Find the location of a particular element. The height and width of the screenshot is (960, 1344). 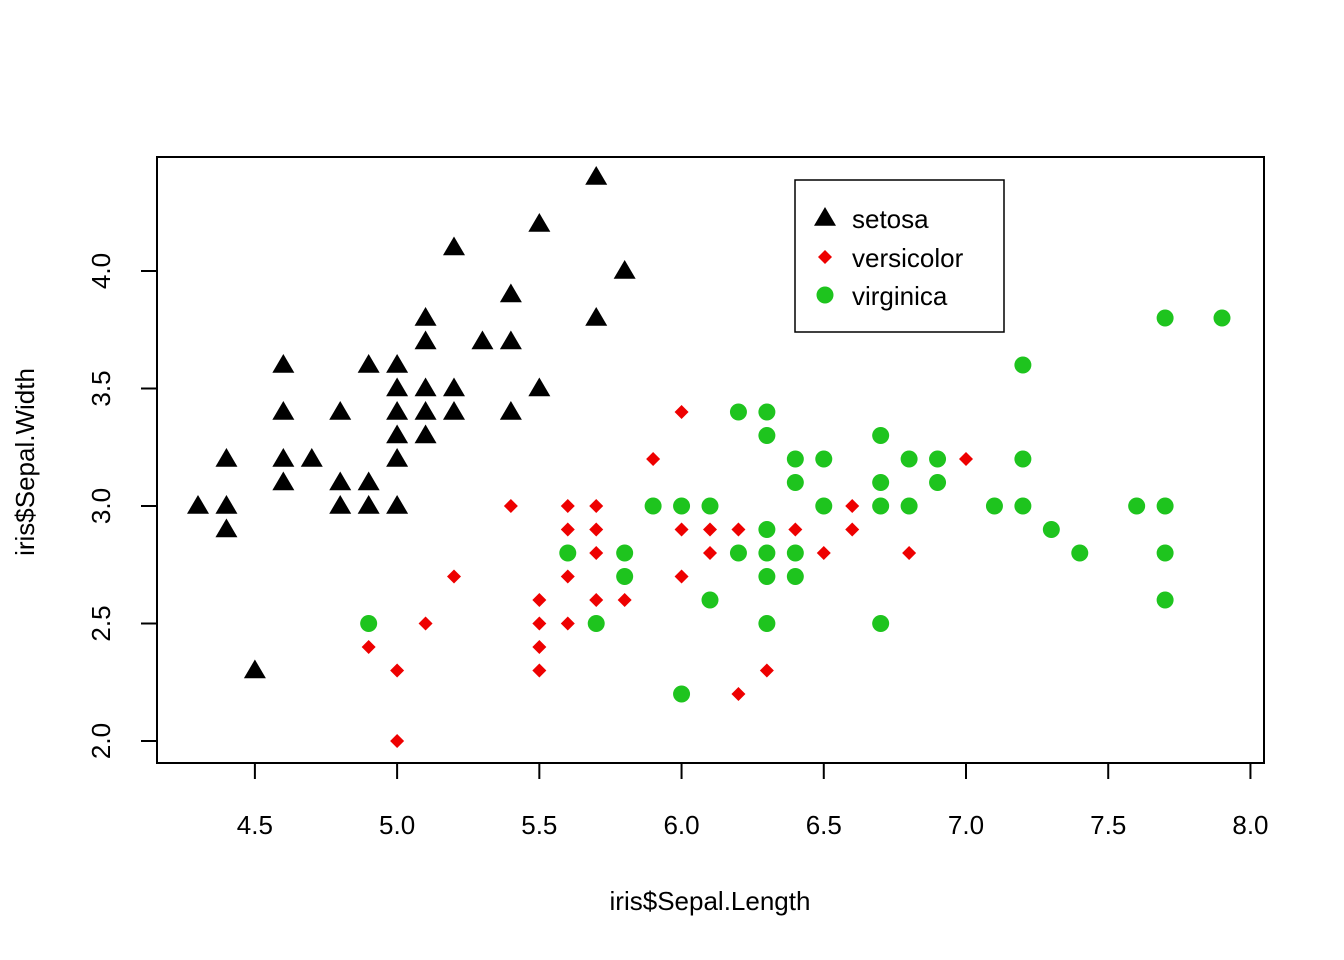

y-tick-label: 3.5 is located at coordinates (101, 388).